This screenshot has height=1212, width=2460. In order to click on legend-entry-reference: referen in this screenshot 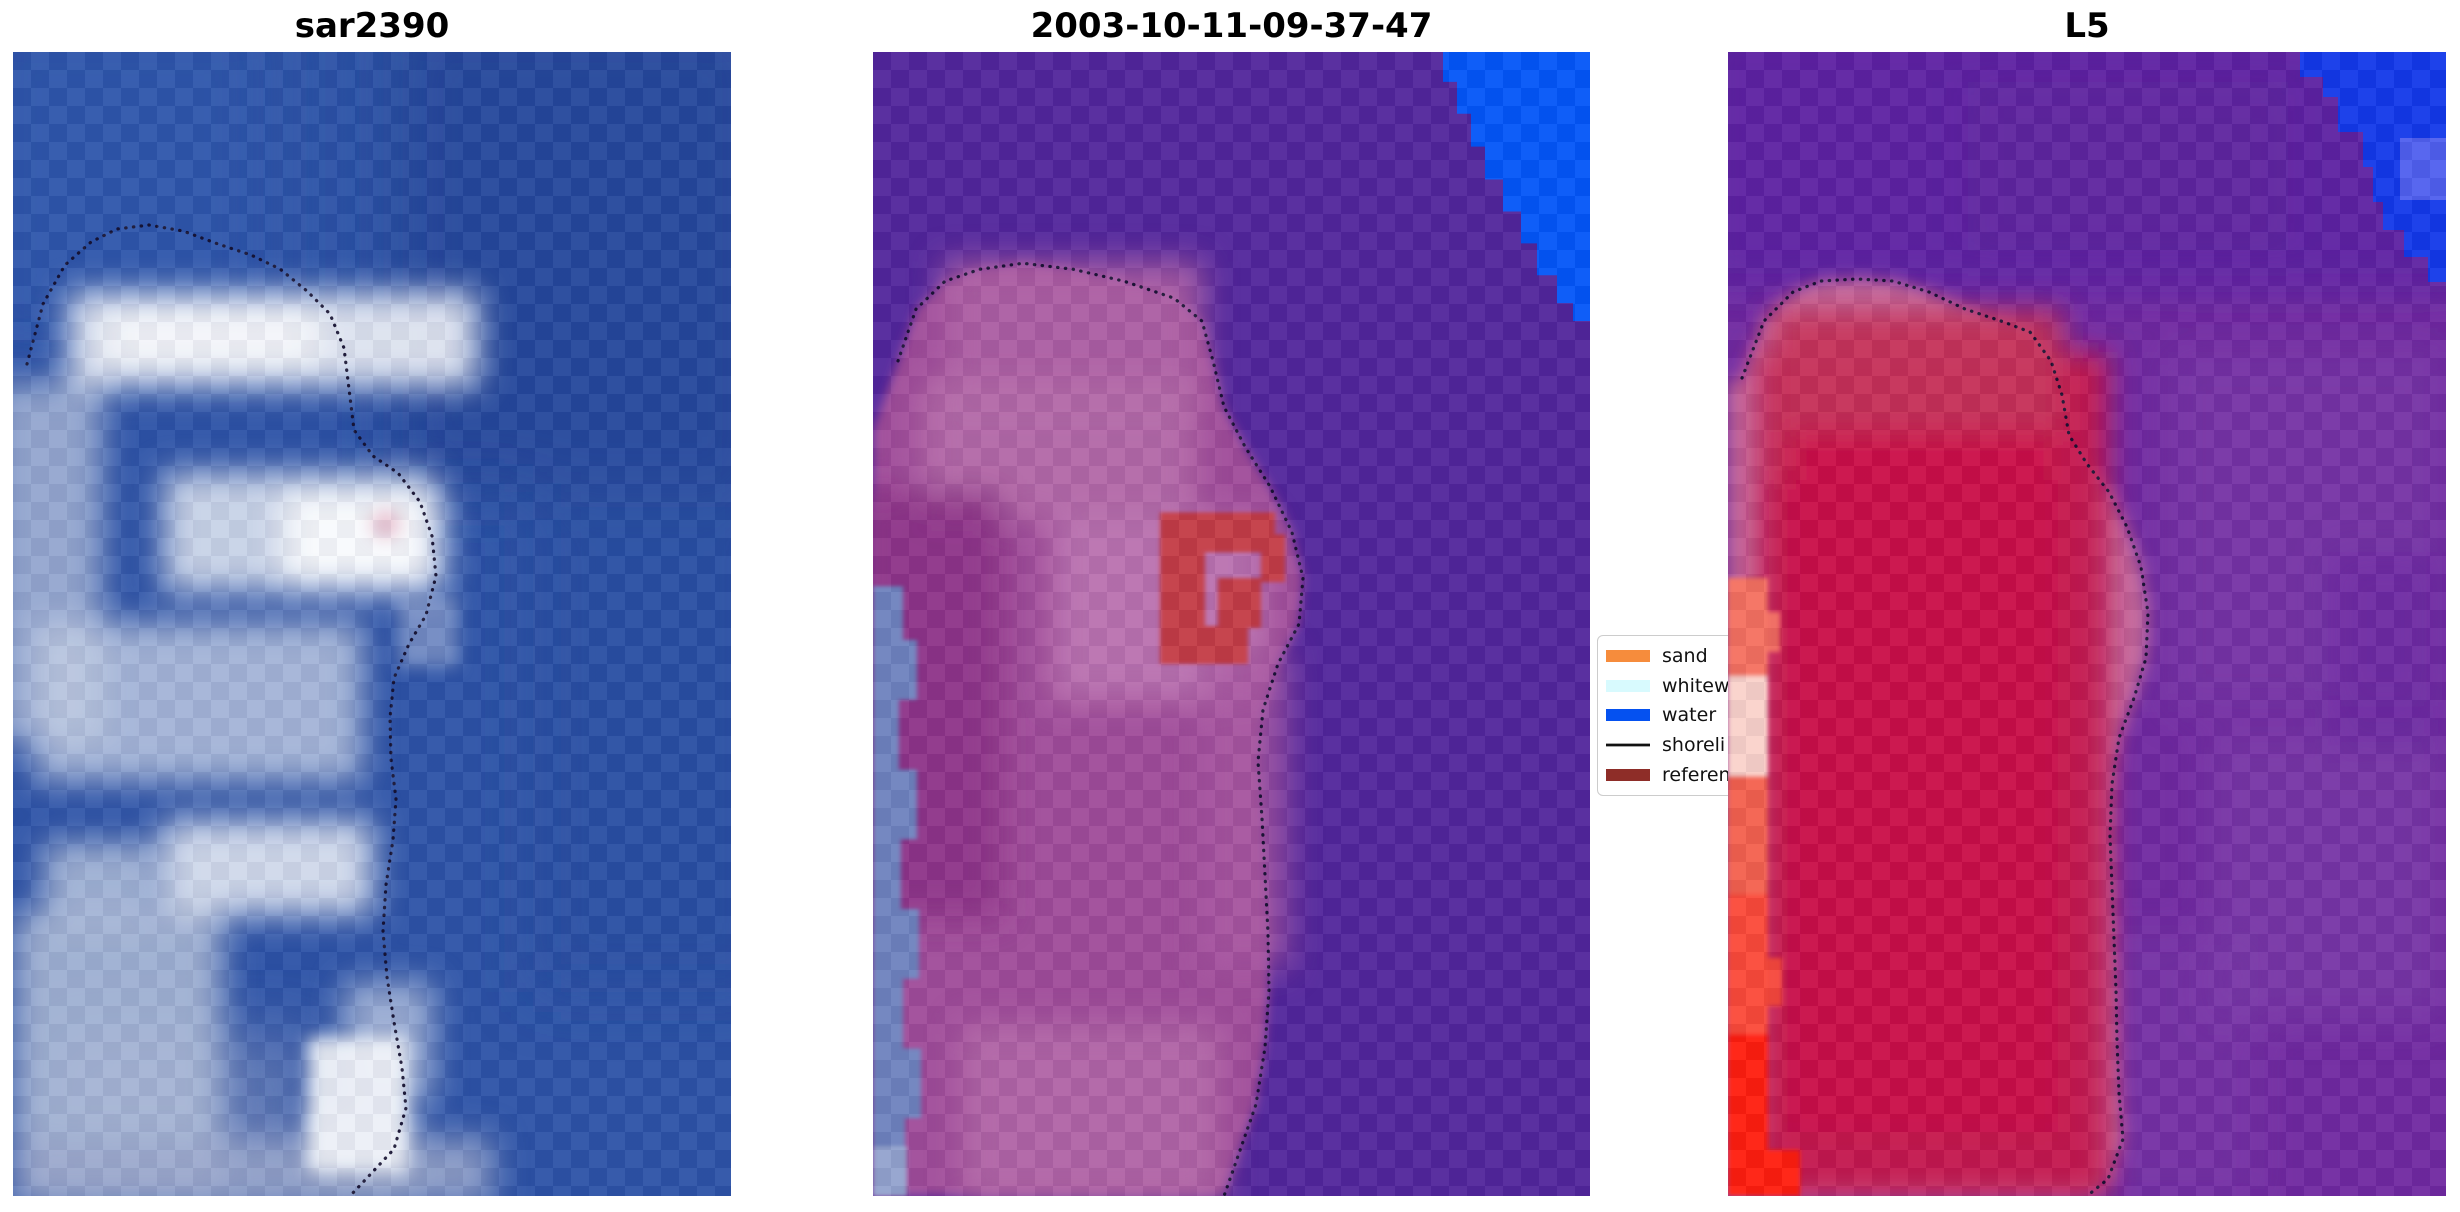, I will do `click(1704, 775)`.